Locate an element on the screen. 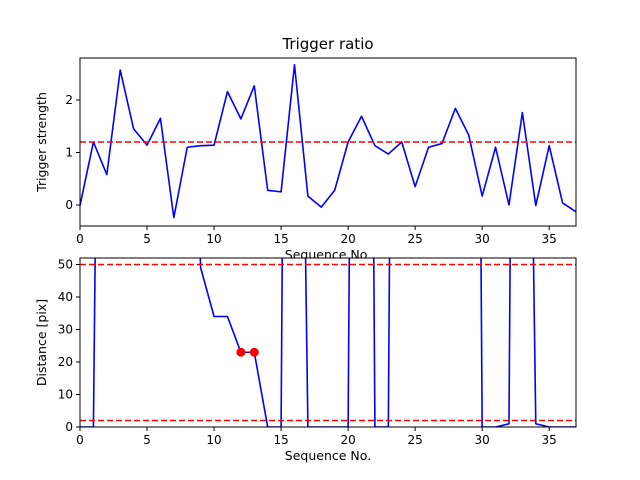  x-axis-label: Sequence No. is located at coordinates (328, 455).